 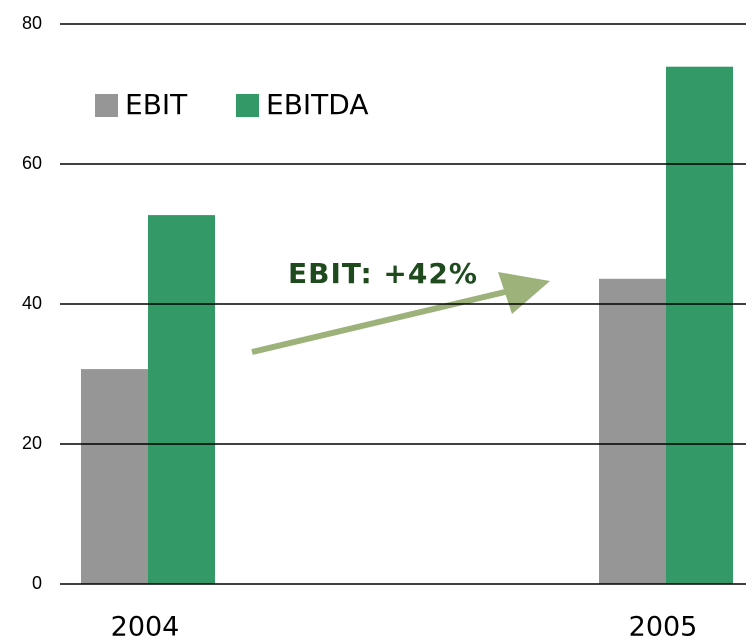 What do you see at coordinates (524, 293) in the screenshot?
I see `arrow-head` at bounding box center [524, 293].